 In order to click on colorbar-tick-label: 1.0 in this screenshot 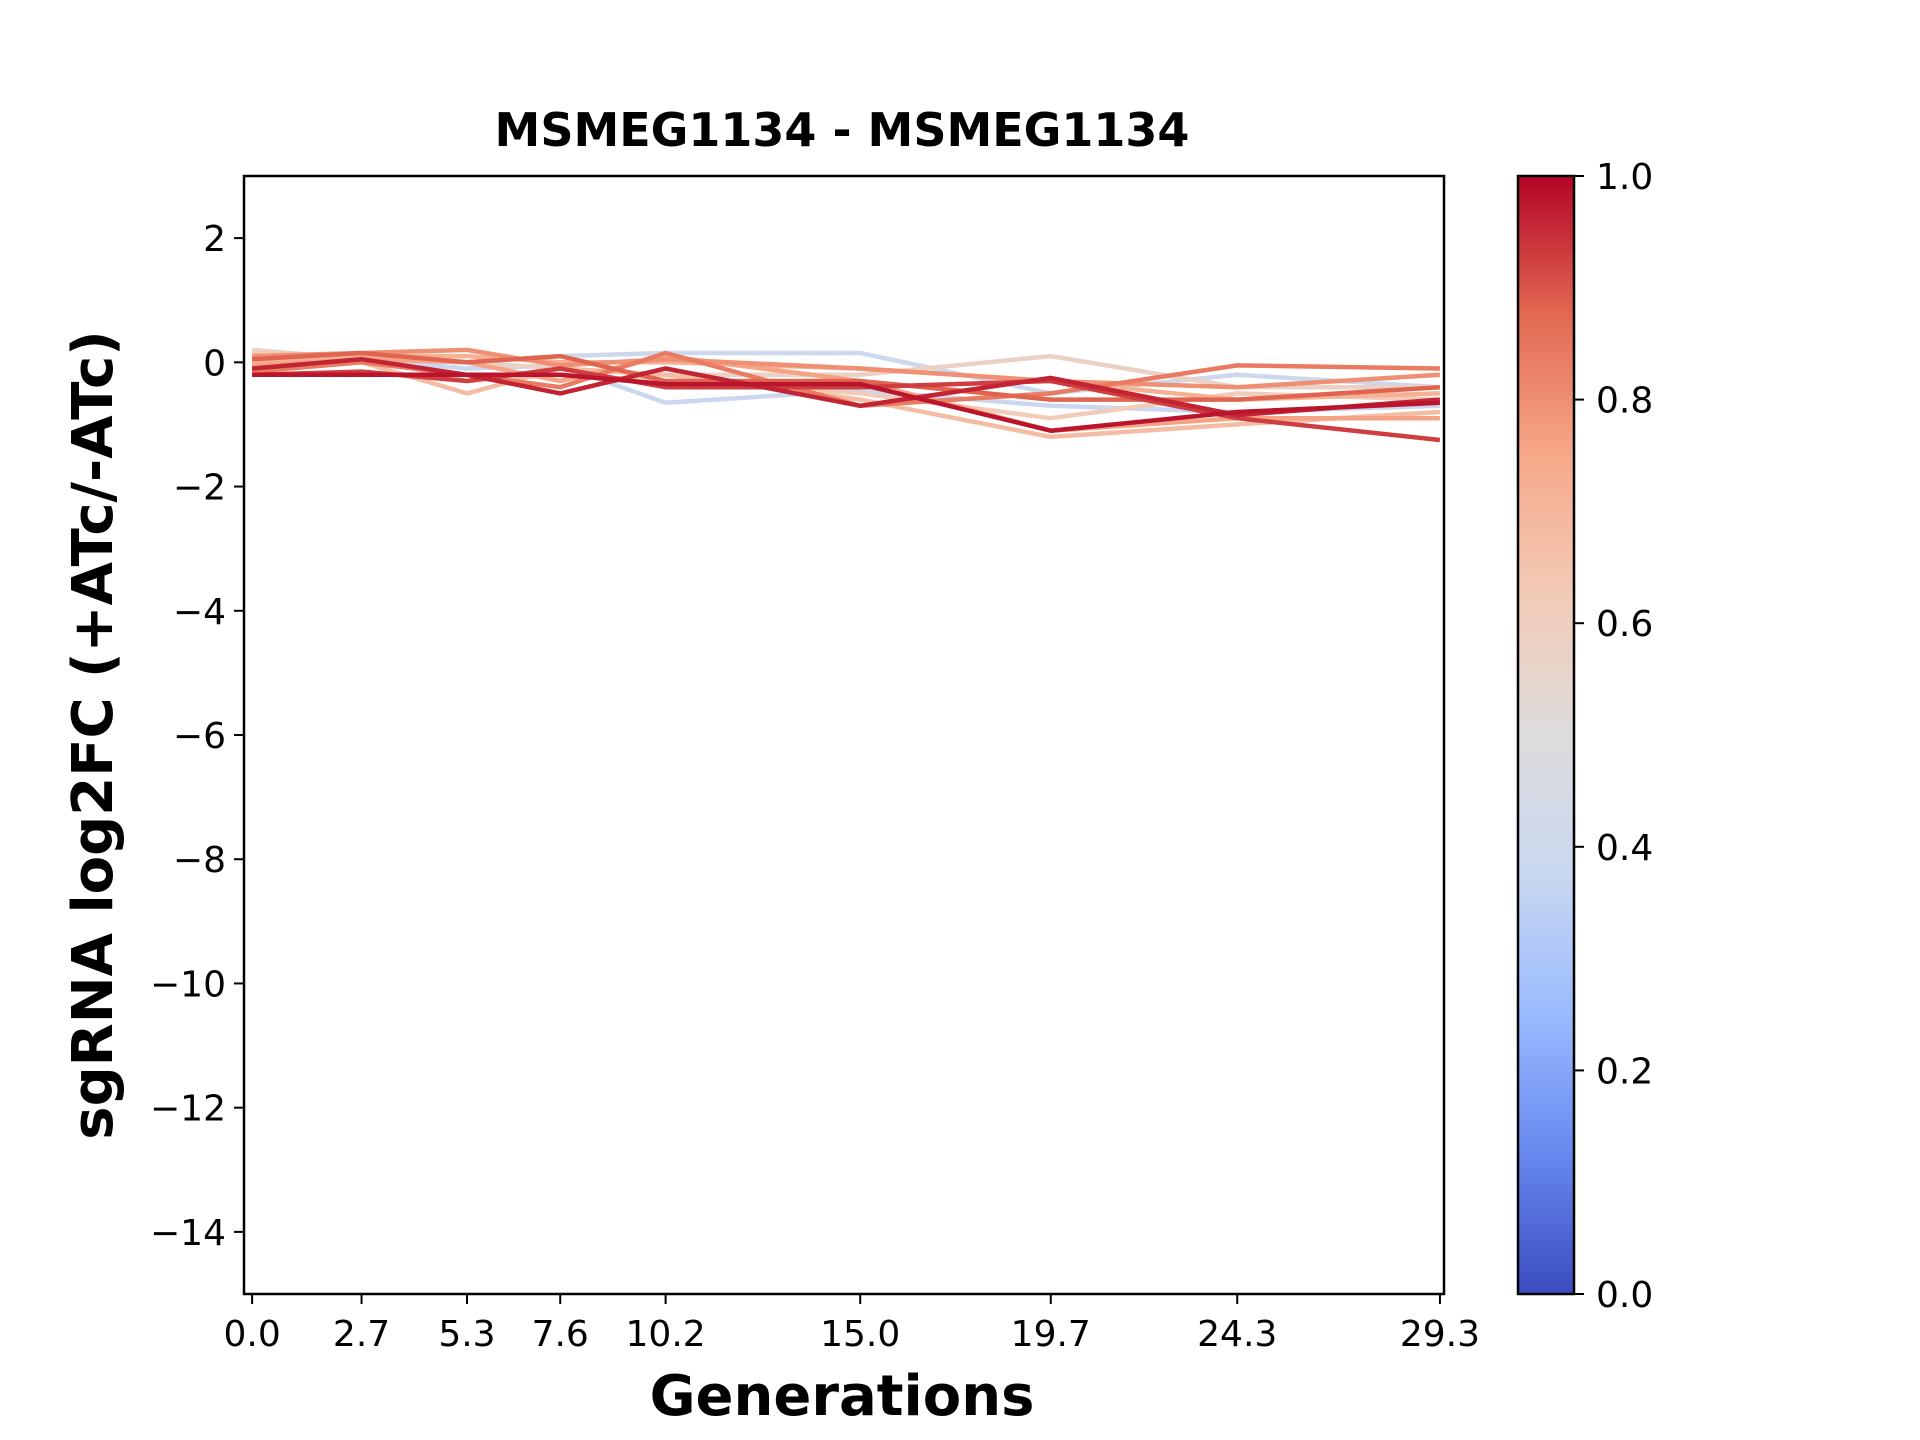, I will do `click(1624, 177)`.